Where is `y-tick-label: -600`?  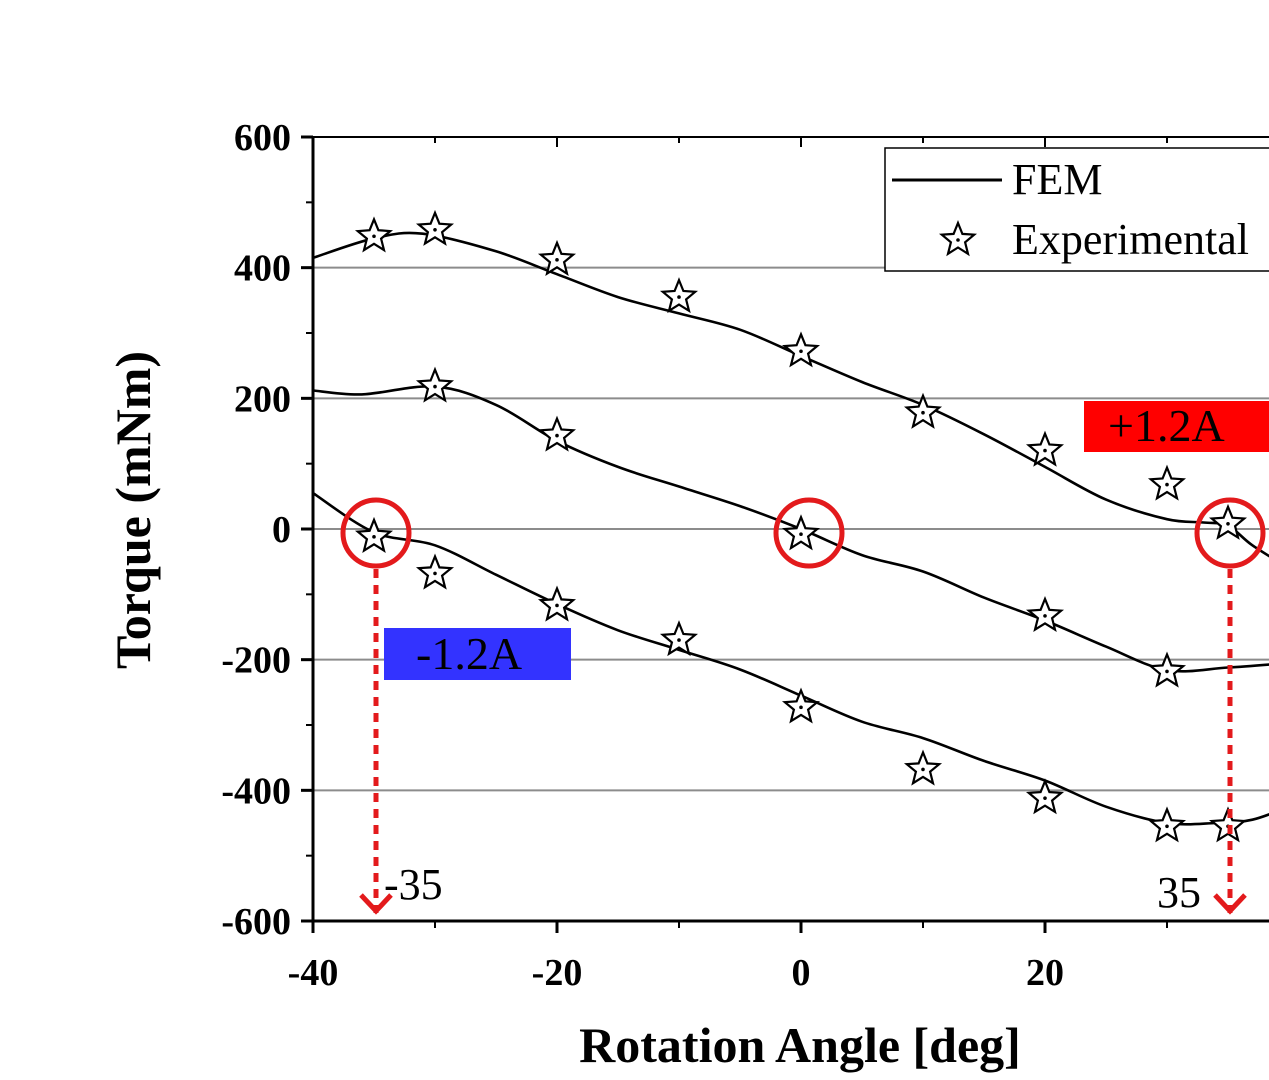 y-tick-label: -600 is located at coordinates (256, 922).